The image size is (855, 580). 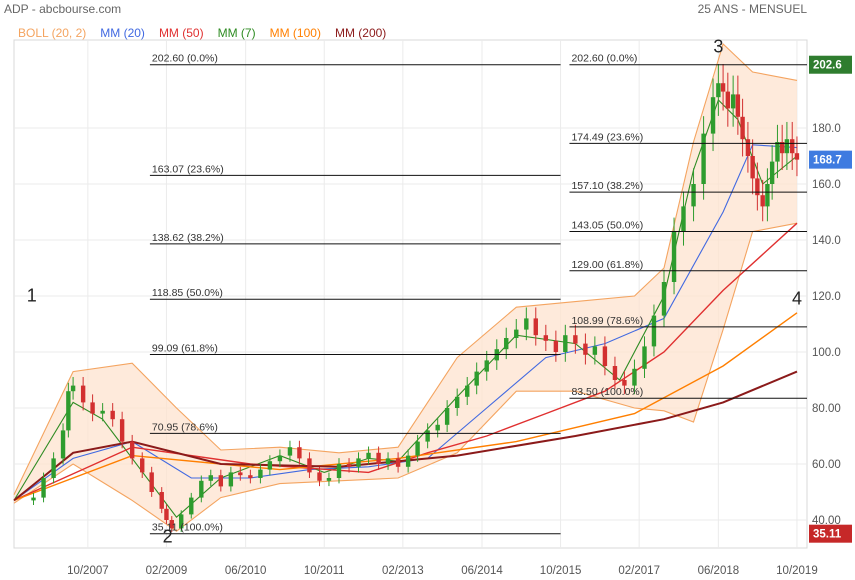 I want to click on timeframe-label: 25 ANS - MENSUEL, so click(x=752, y=9).